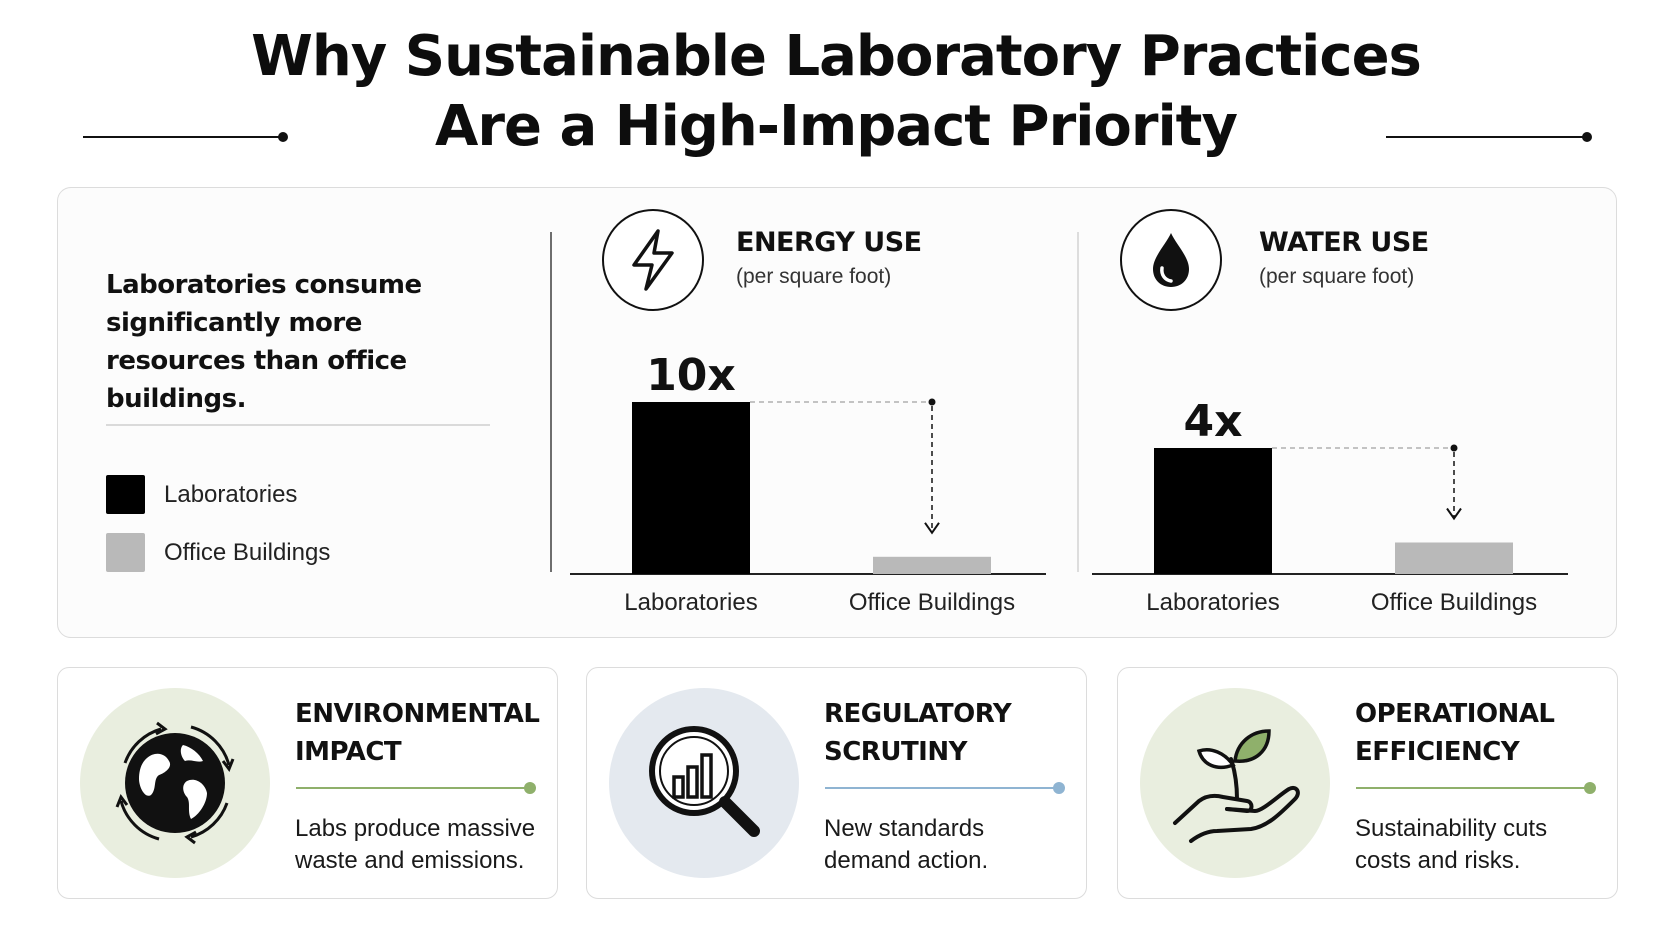 This screenshot has height=941, width=1672. What do you see at coordinates (125, 552) in the screenshot?
I see `legend-swatch-office-buildings` at bounding box center [125, 552].